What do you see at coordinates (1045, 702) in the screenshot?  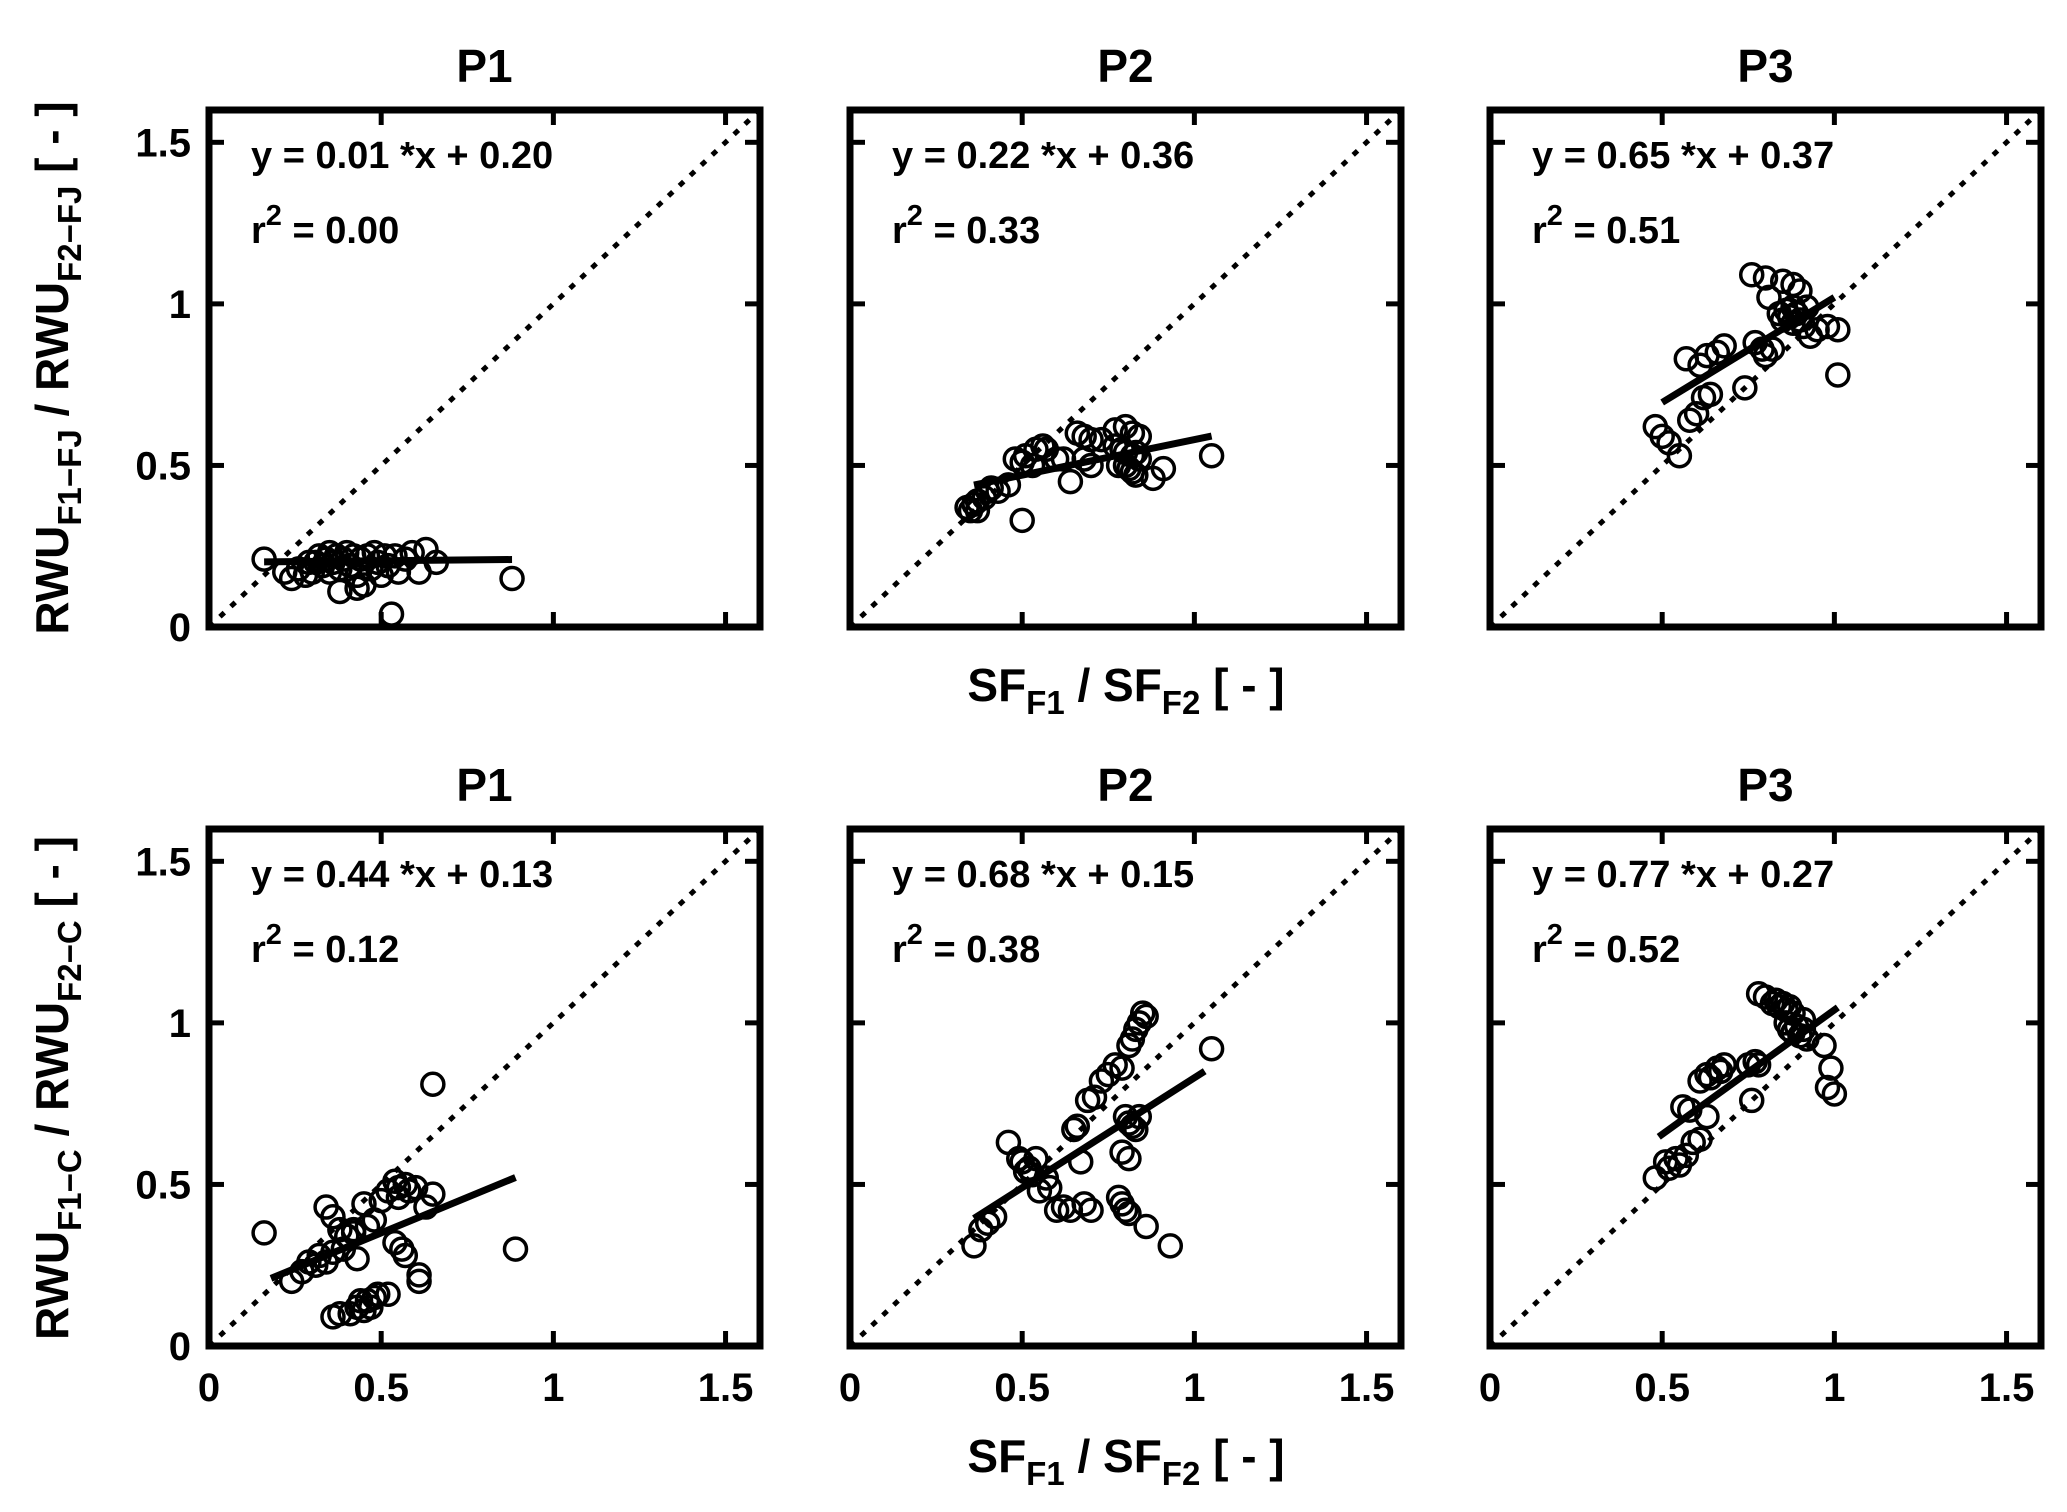 I see `x-label-subscript: F1` at bounding box center [1045, 702].